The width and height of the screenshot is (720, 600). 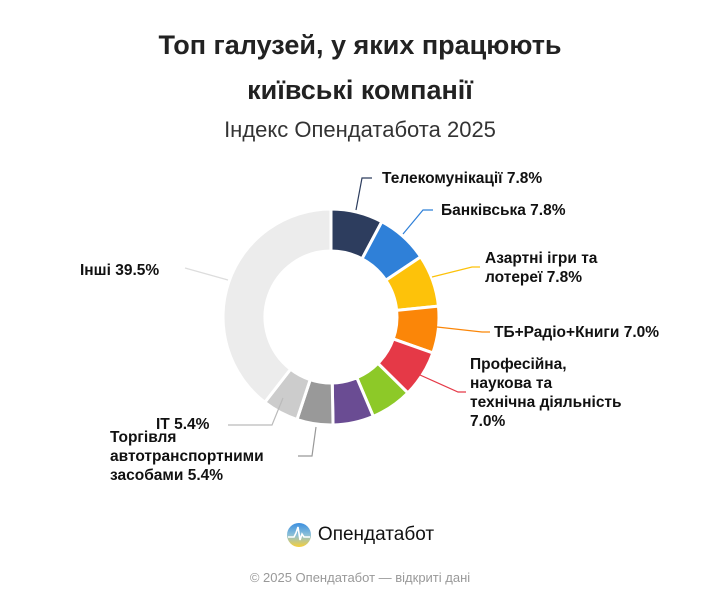 I want to click on brand-name: Опендатабот, so click(x=376, y=534).